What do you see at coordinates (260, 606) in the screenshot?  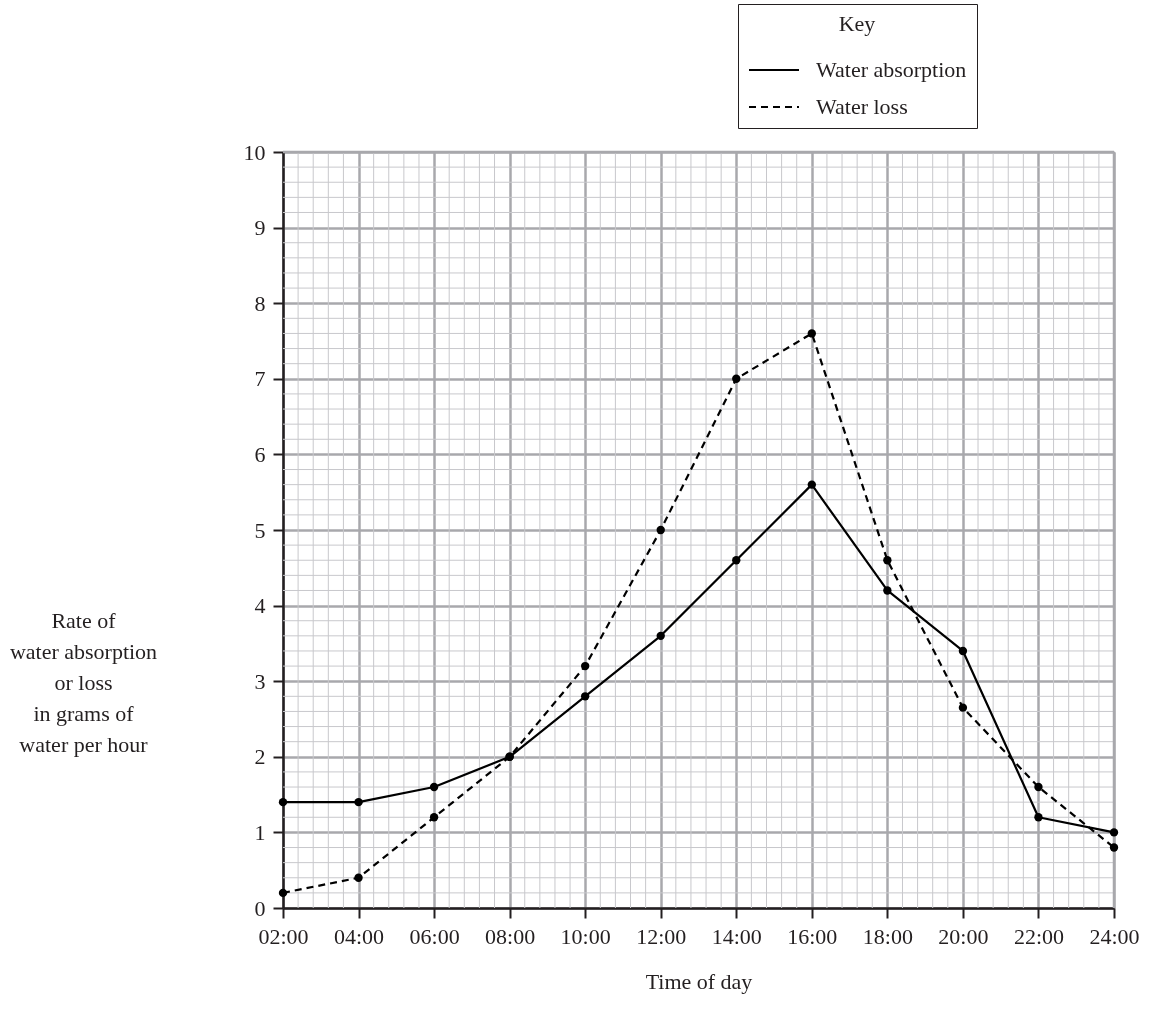 I see `y-tick-label: 4` at bounding box center [260, 606].